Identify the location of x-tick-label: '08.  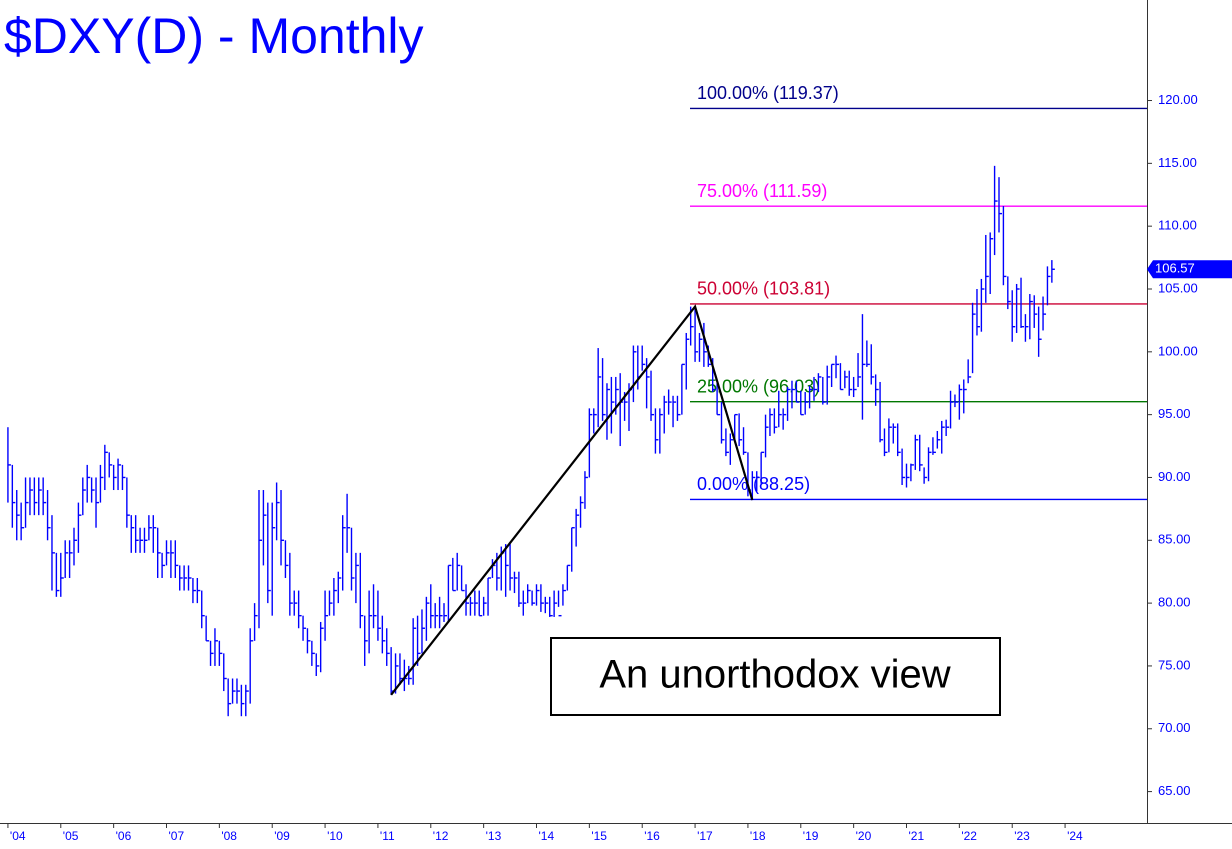
(229, 836).